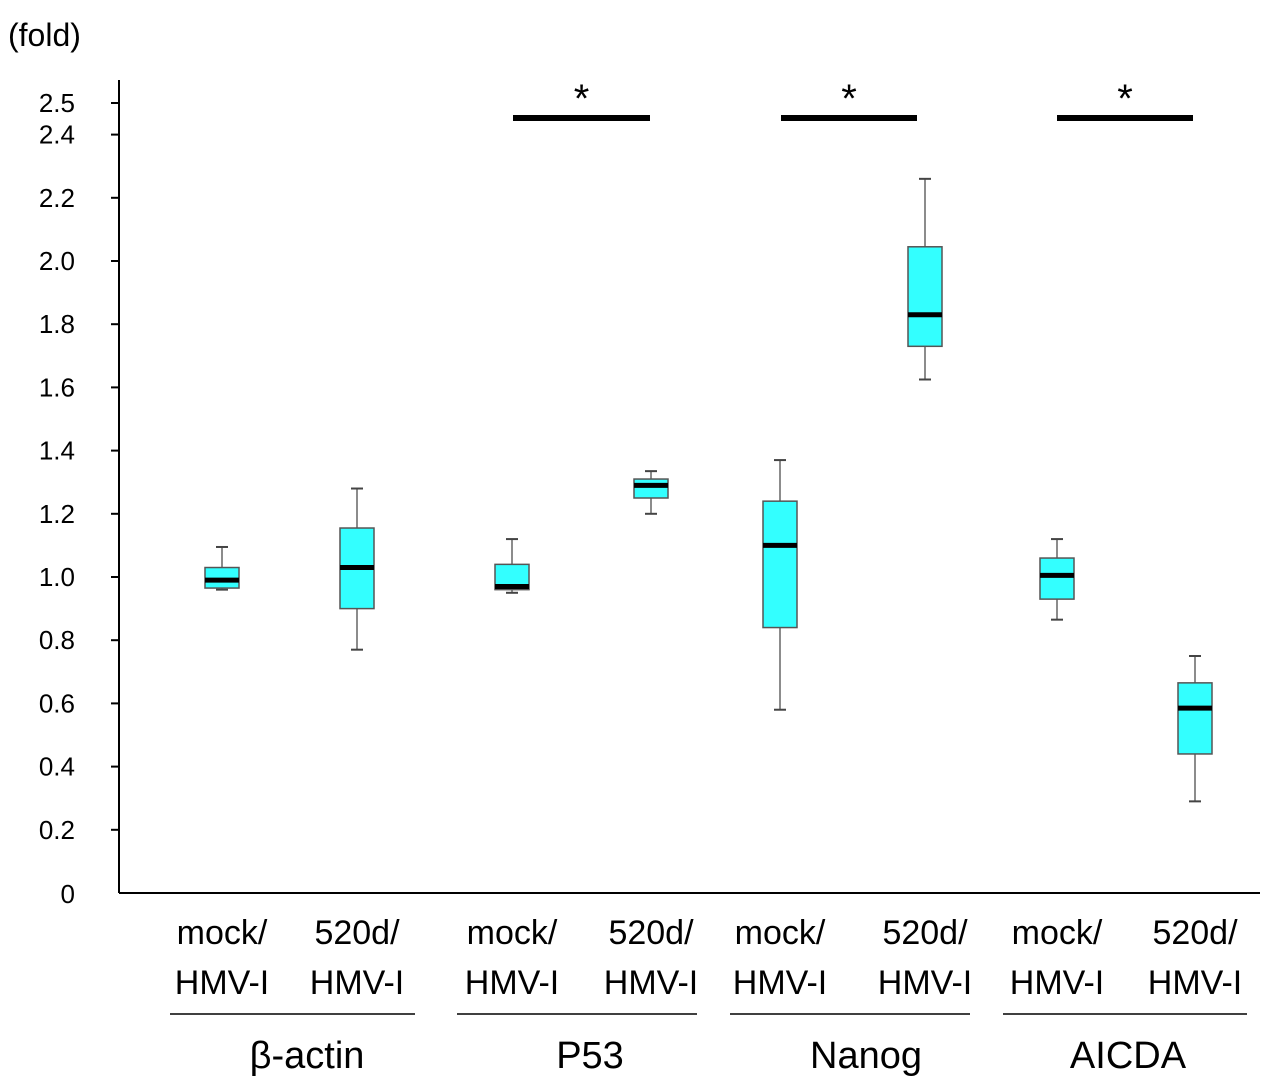 The height and width of the screenshot is (1081, 1278). What do you see at coordinates (68, 894) in the screenshot?
I see `y-tick-label: 0` at bounding box center [68, 894].